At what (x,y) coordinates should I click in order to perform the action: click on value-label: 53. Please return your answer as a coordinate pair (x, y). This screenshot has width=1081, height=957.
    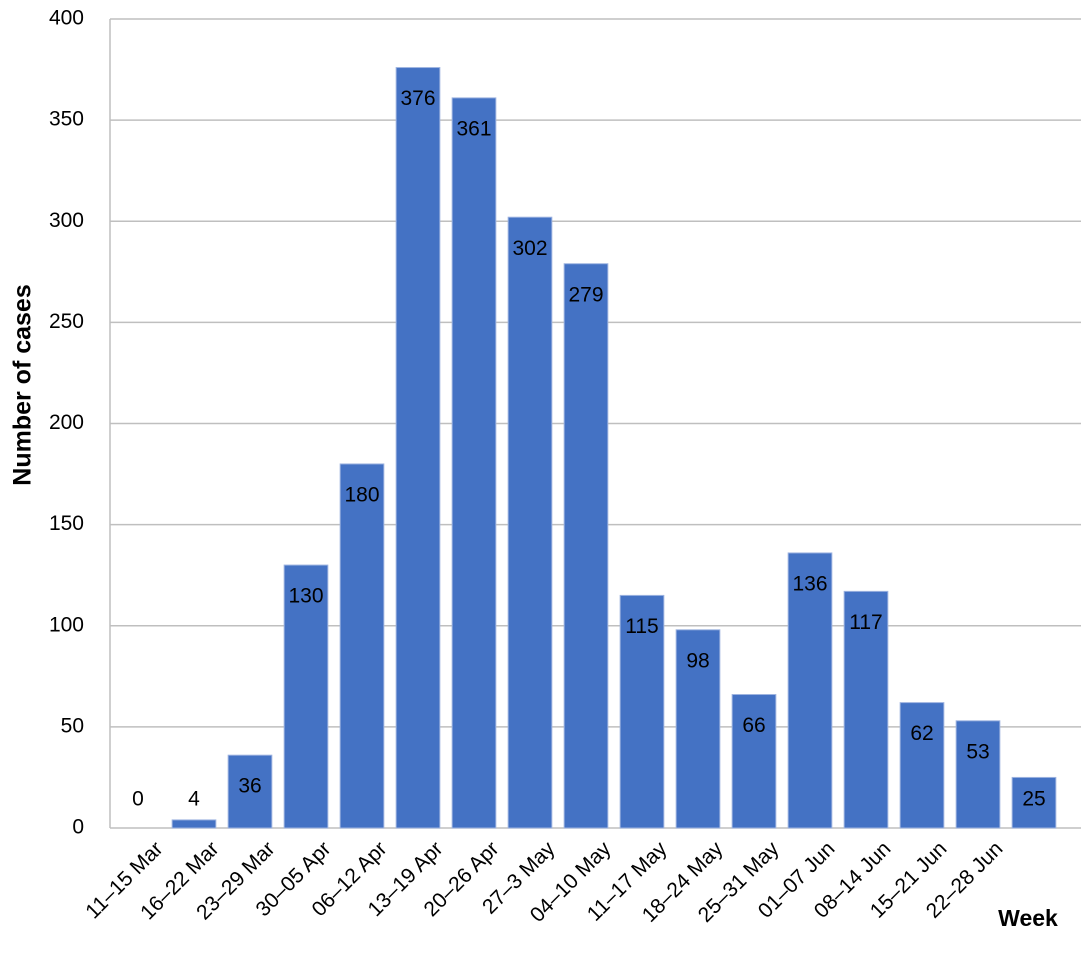
    Looking at the image, I should click on (977, 751).